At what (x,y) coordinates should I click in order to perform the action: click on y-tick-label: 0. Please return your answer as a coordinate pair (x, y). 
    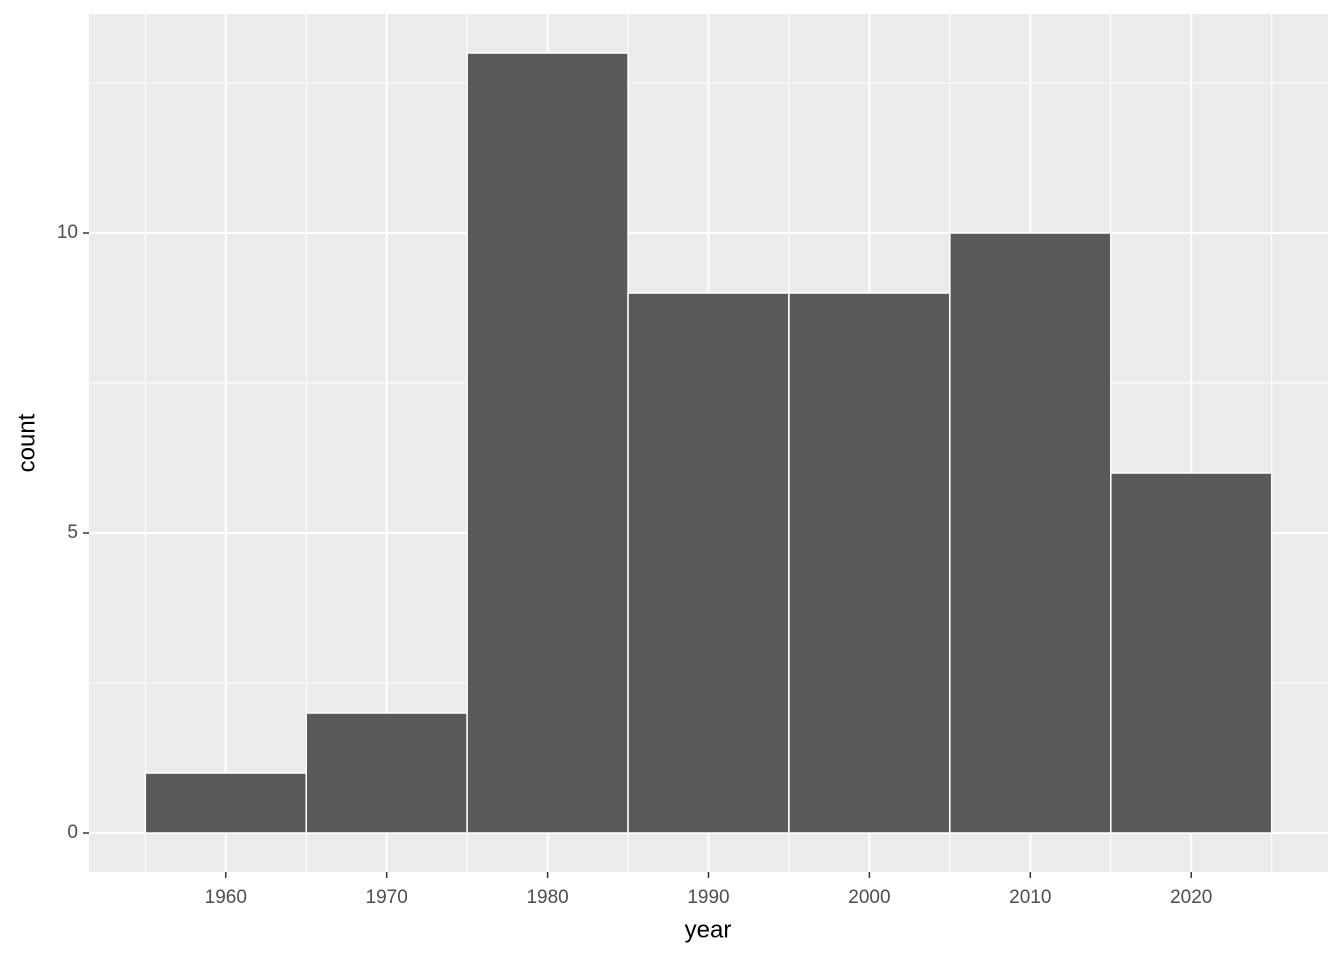
    Looking at the image, I should click on (72, 832).